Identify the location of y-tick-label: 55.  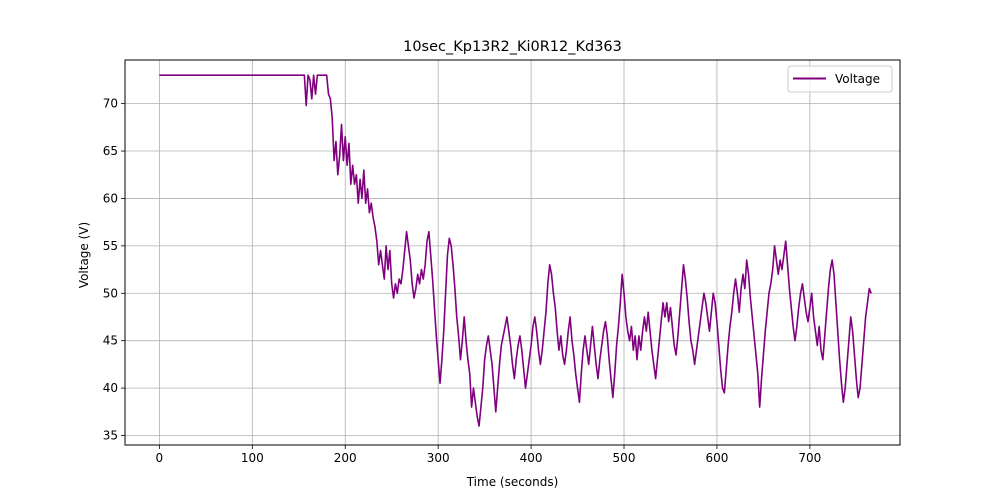
(110, 246).